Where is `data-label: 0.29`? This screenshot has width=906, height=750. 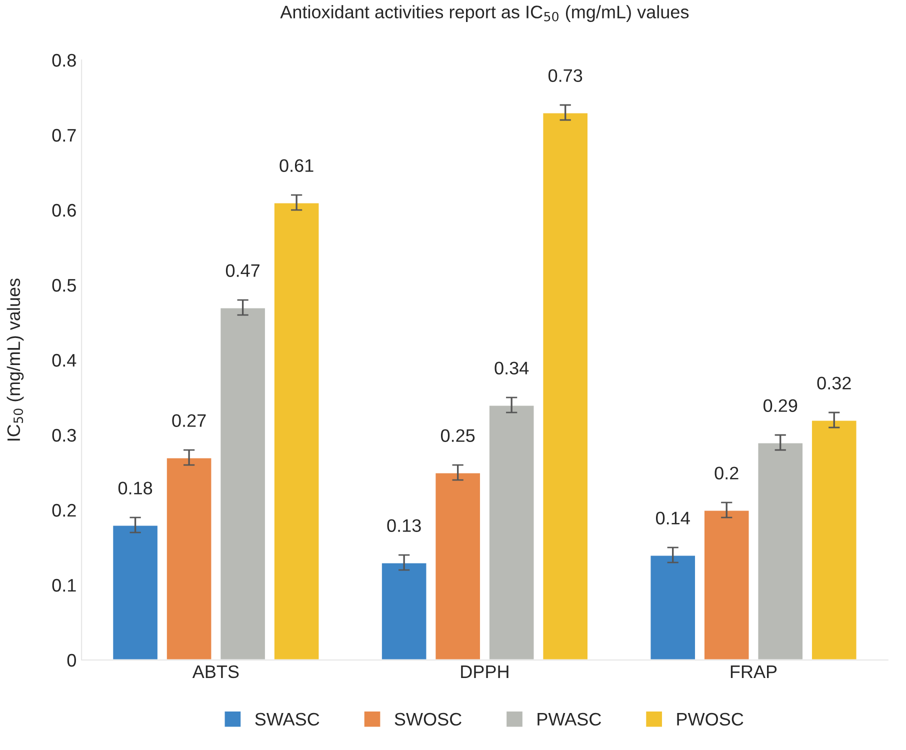
data-label: 0.29 is located at coordinates (781, 405).